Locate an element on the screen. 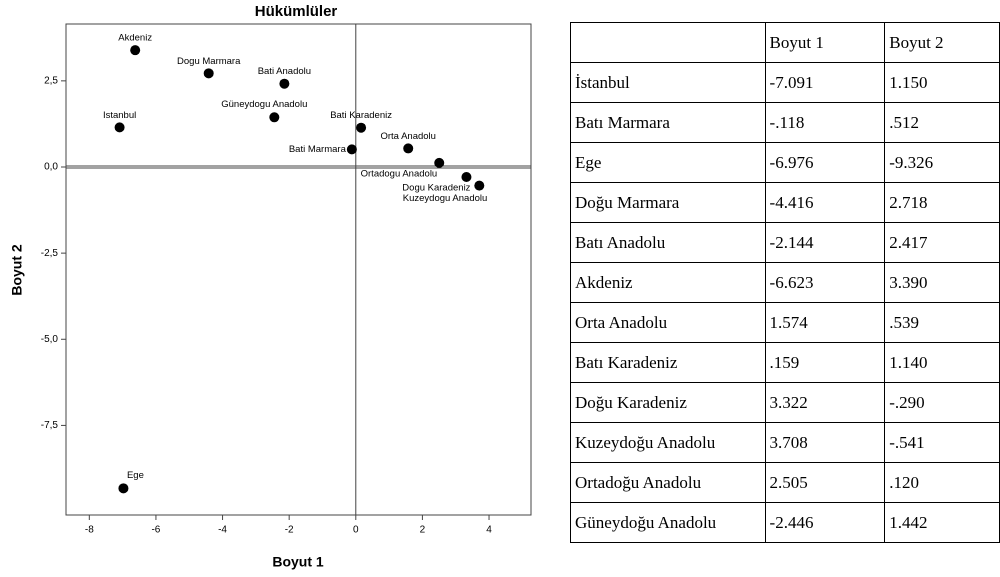 The height and width of the screenshot is (577, 1000). table-cell: 3.390 is located at coordinates (942, 282).